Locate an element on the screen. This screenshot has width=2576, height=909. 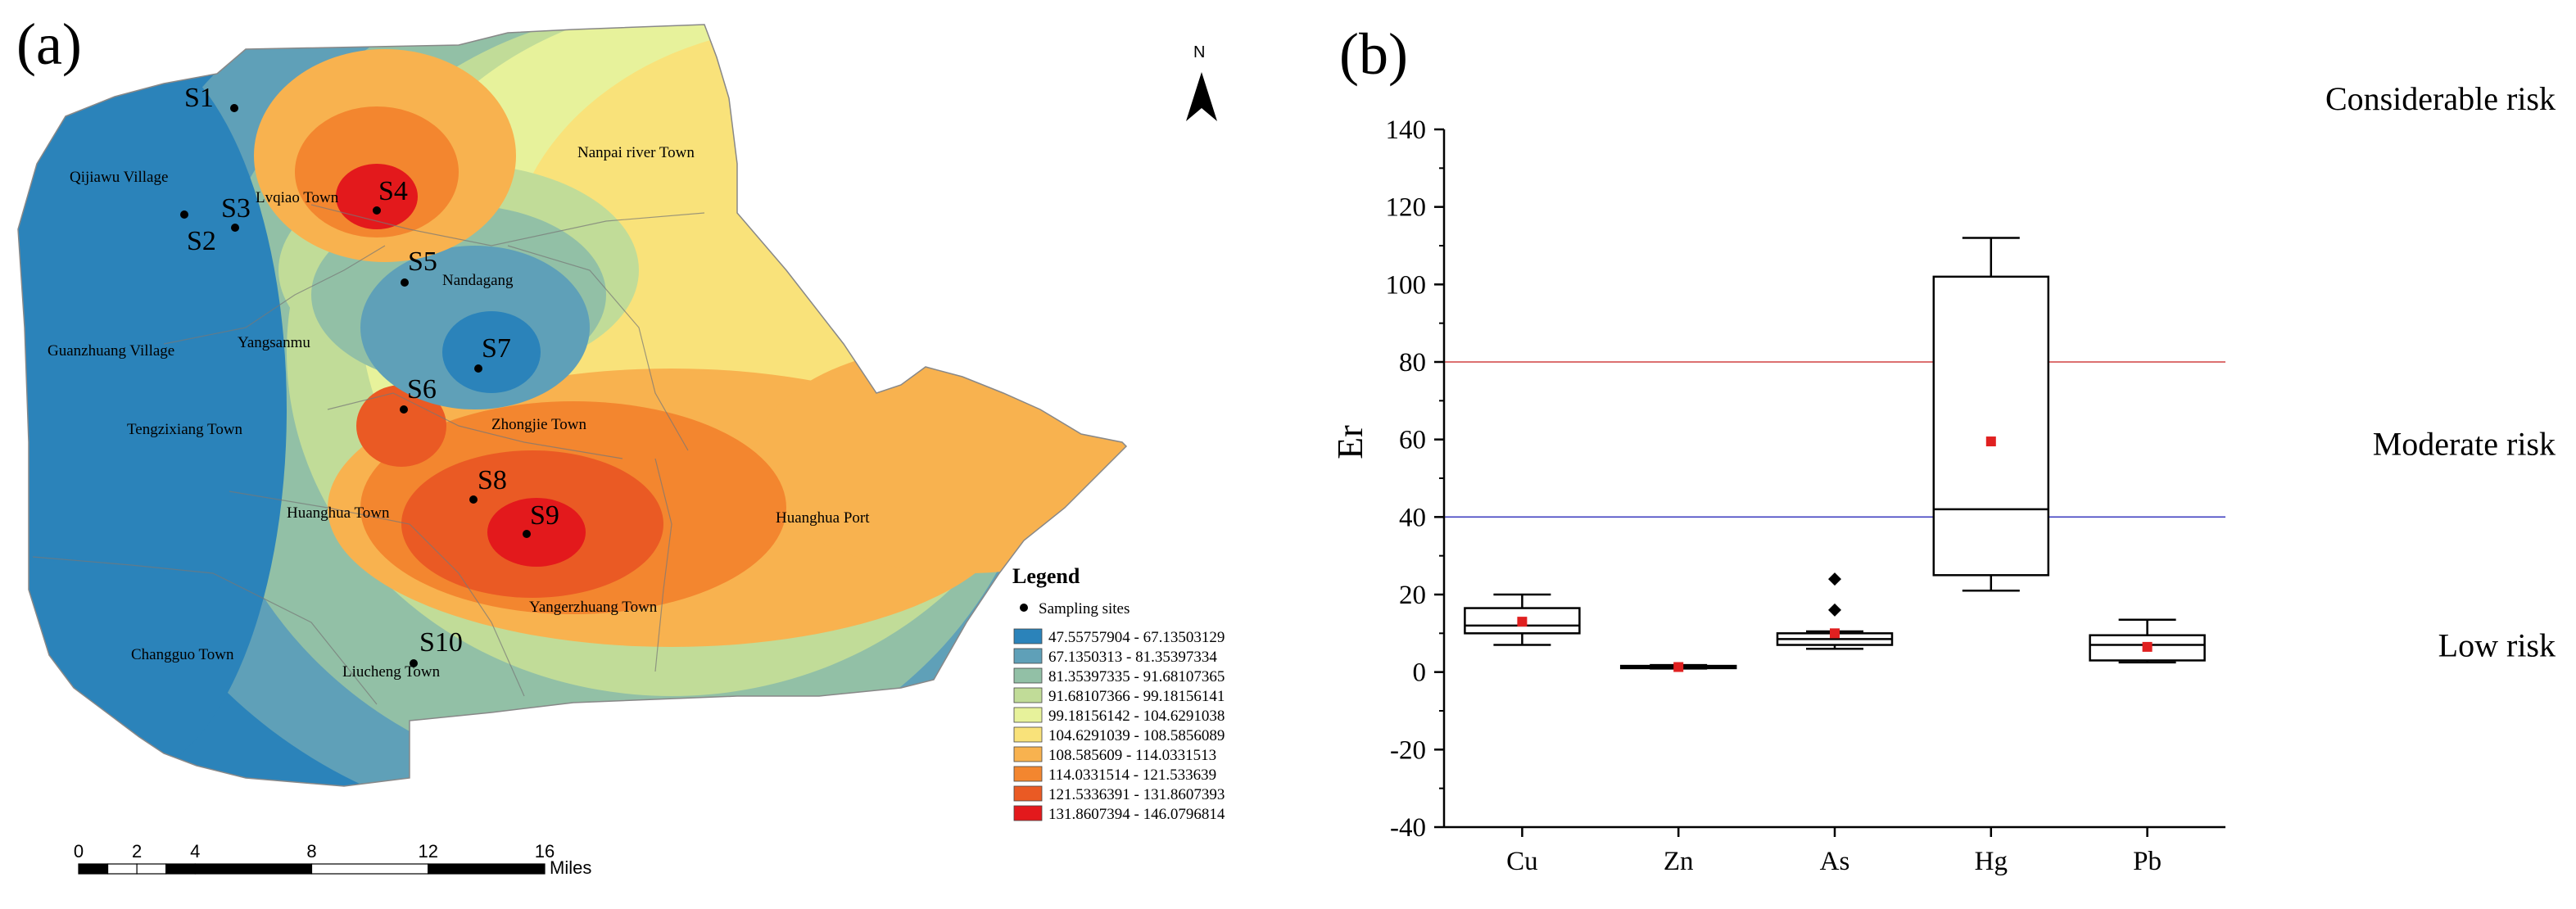
site-s3: S3 is located at coordinates (236, 212).